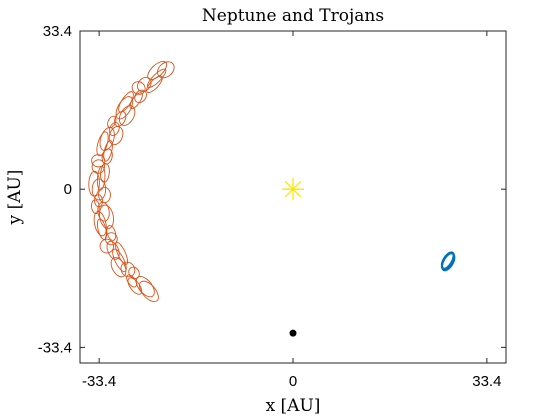 The width and height of the screenshot is (560, 420). Describe the element at coordinates (57, 31) in the screenshot. I see `y-tick-label: 33.4` at that location.